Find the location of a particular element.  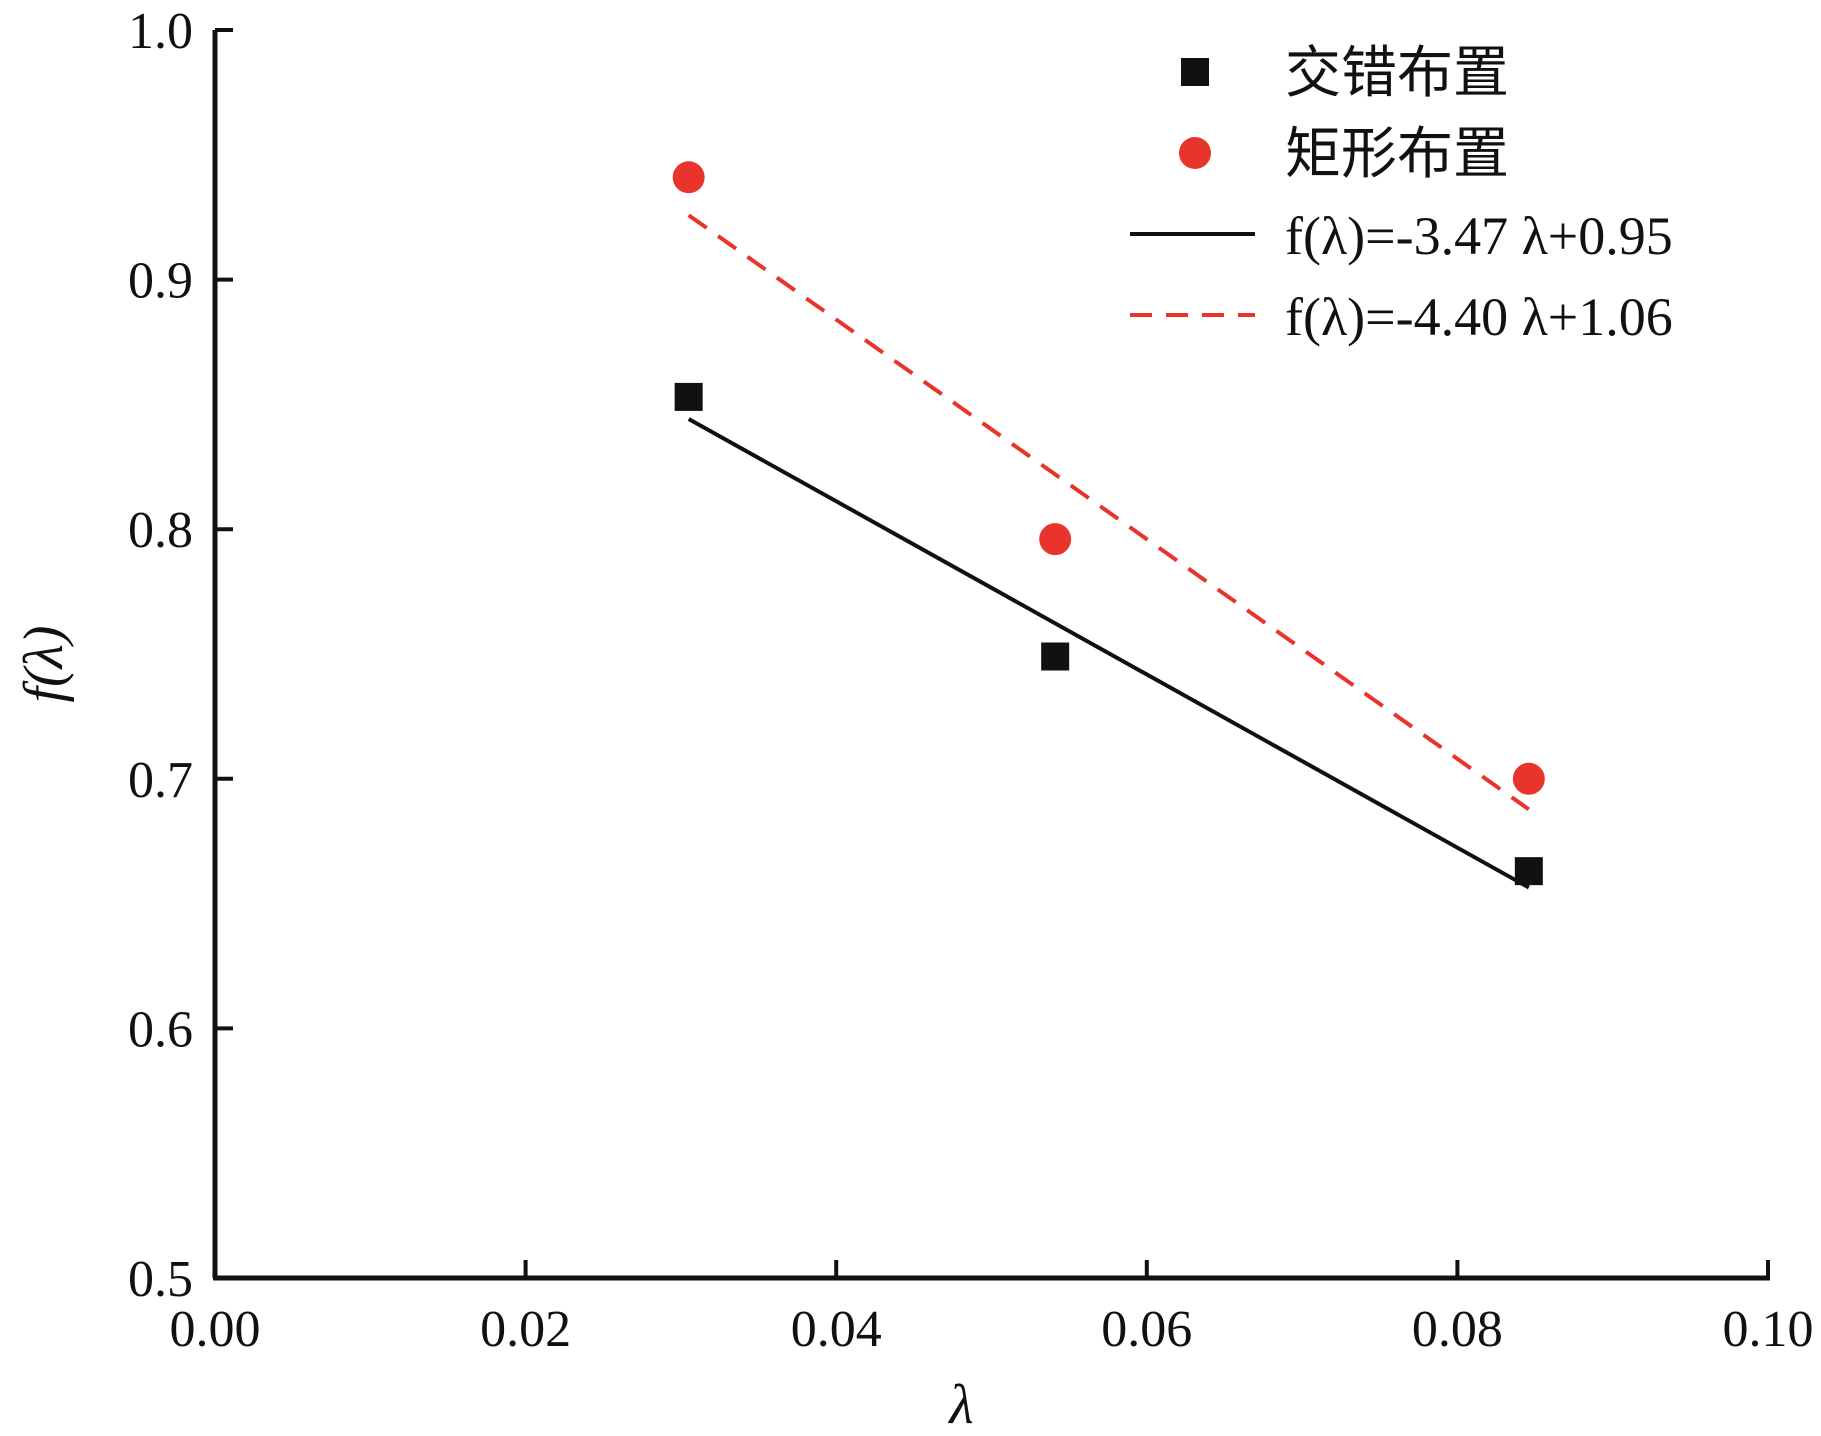

x-tick-label: 0.04 is located at coordinates (836, 1329).